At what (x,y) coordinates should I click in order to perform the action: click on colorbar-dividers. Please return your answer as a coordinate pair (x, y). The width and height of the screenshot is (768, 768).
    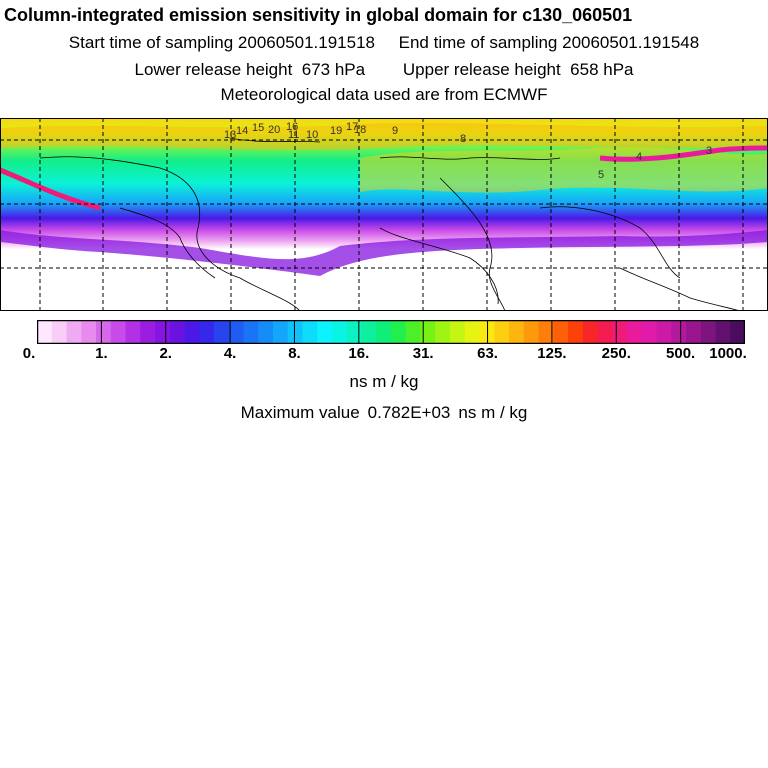
    Looking at the image, I should click on (391, 332).